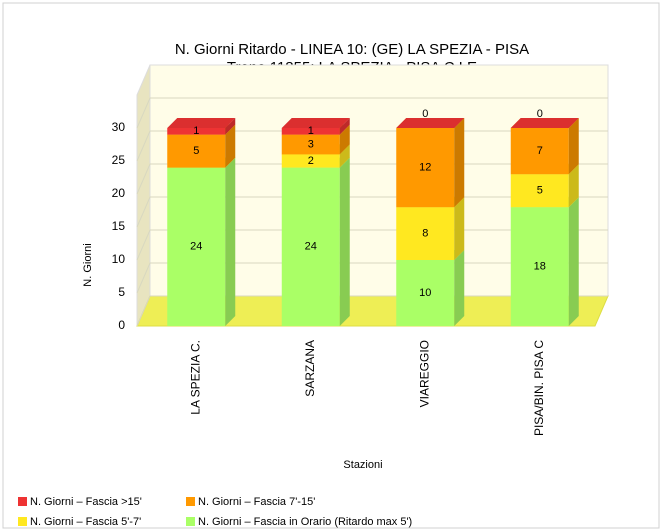 The image size is (662, 531). I want to click on grid-line, so click(372, 113).